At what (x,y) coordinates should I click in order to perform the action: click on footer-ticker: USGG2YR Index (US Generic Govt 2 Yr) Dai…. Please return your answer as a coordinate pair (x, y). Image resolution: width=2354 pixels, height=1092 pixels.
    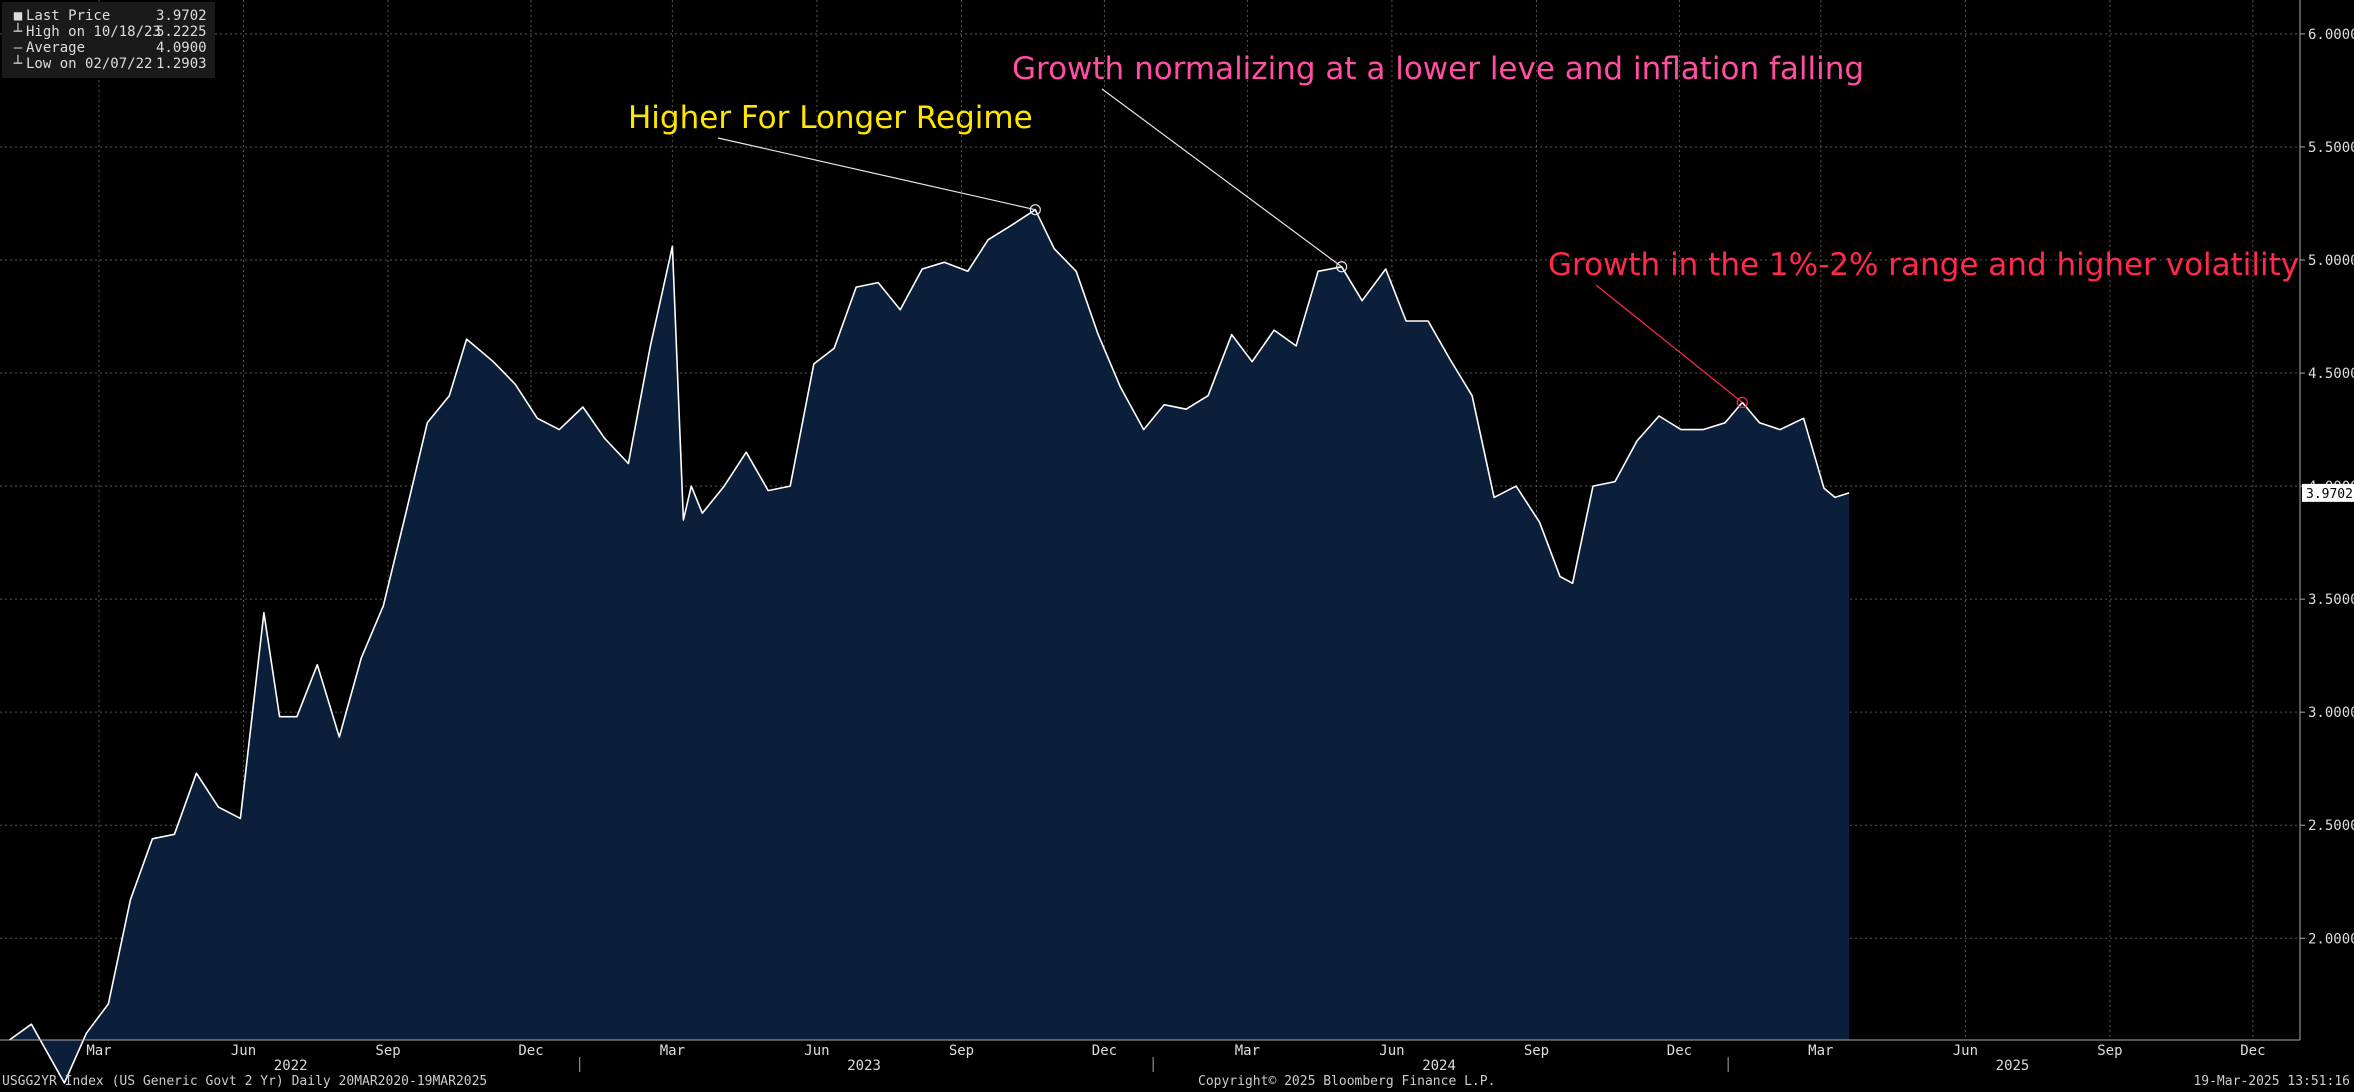
    Looking at the image, I should click on (245, 1081).